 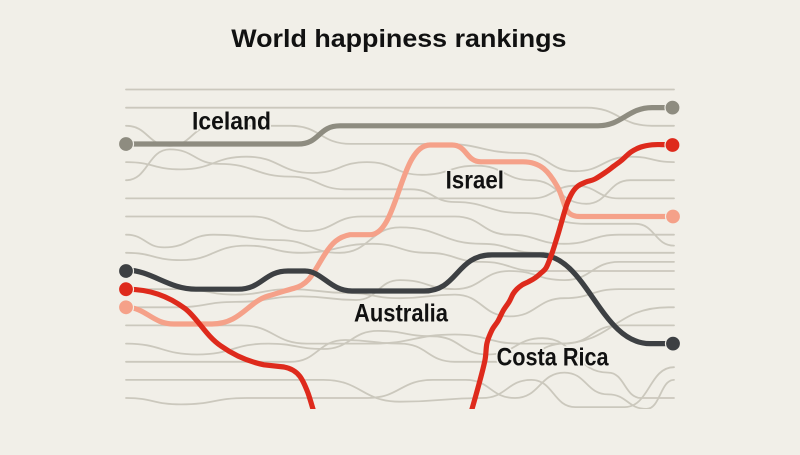 I want to click on svg-text: Israel, so click(x=475, y=181).